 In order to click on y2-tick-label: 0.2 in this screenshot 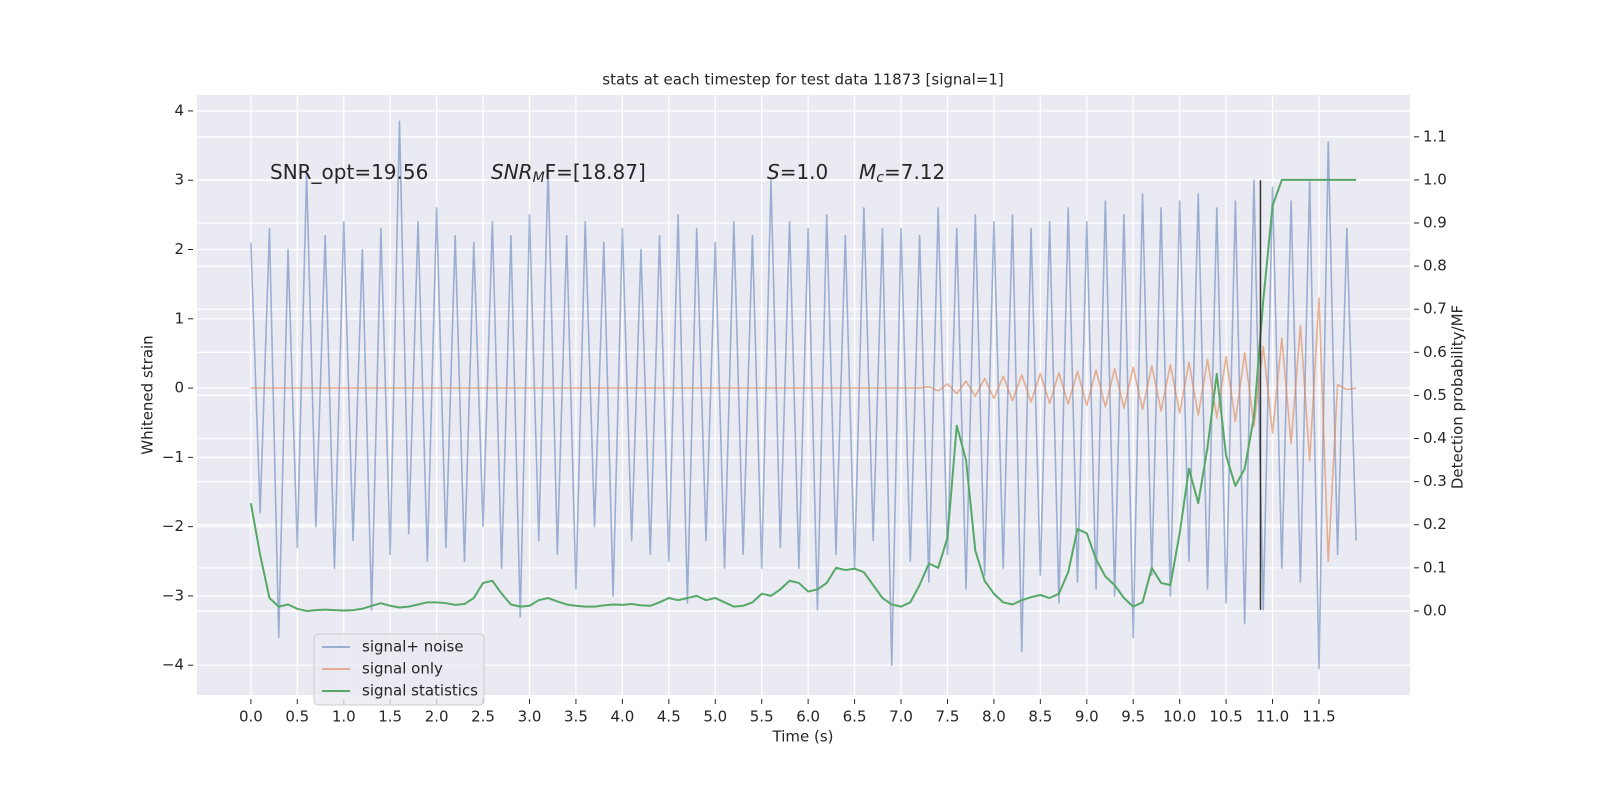, I will do `click(1435, 524)`.